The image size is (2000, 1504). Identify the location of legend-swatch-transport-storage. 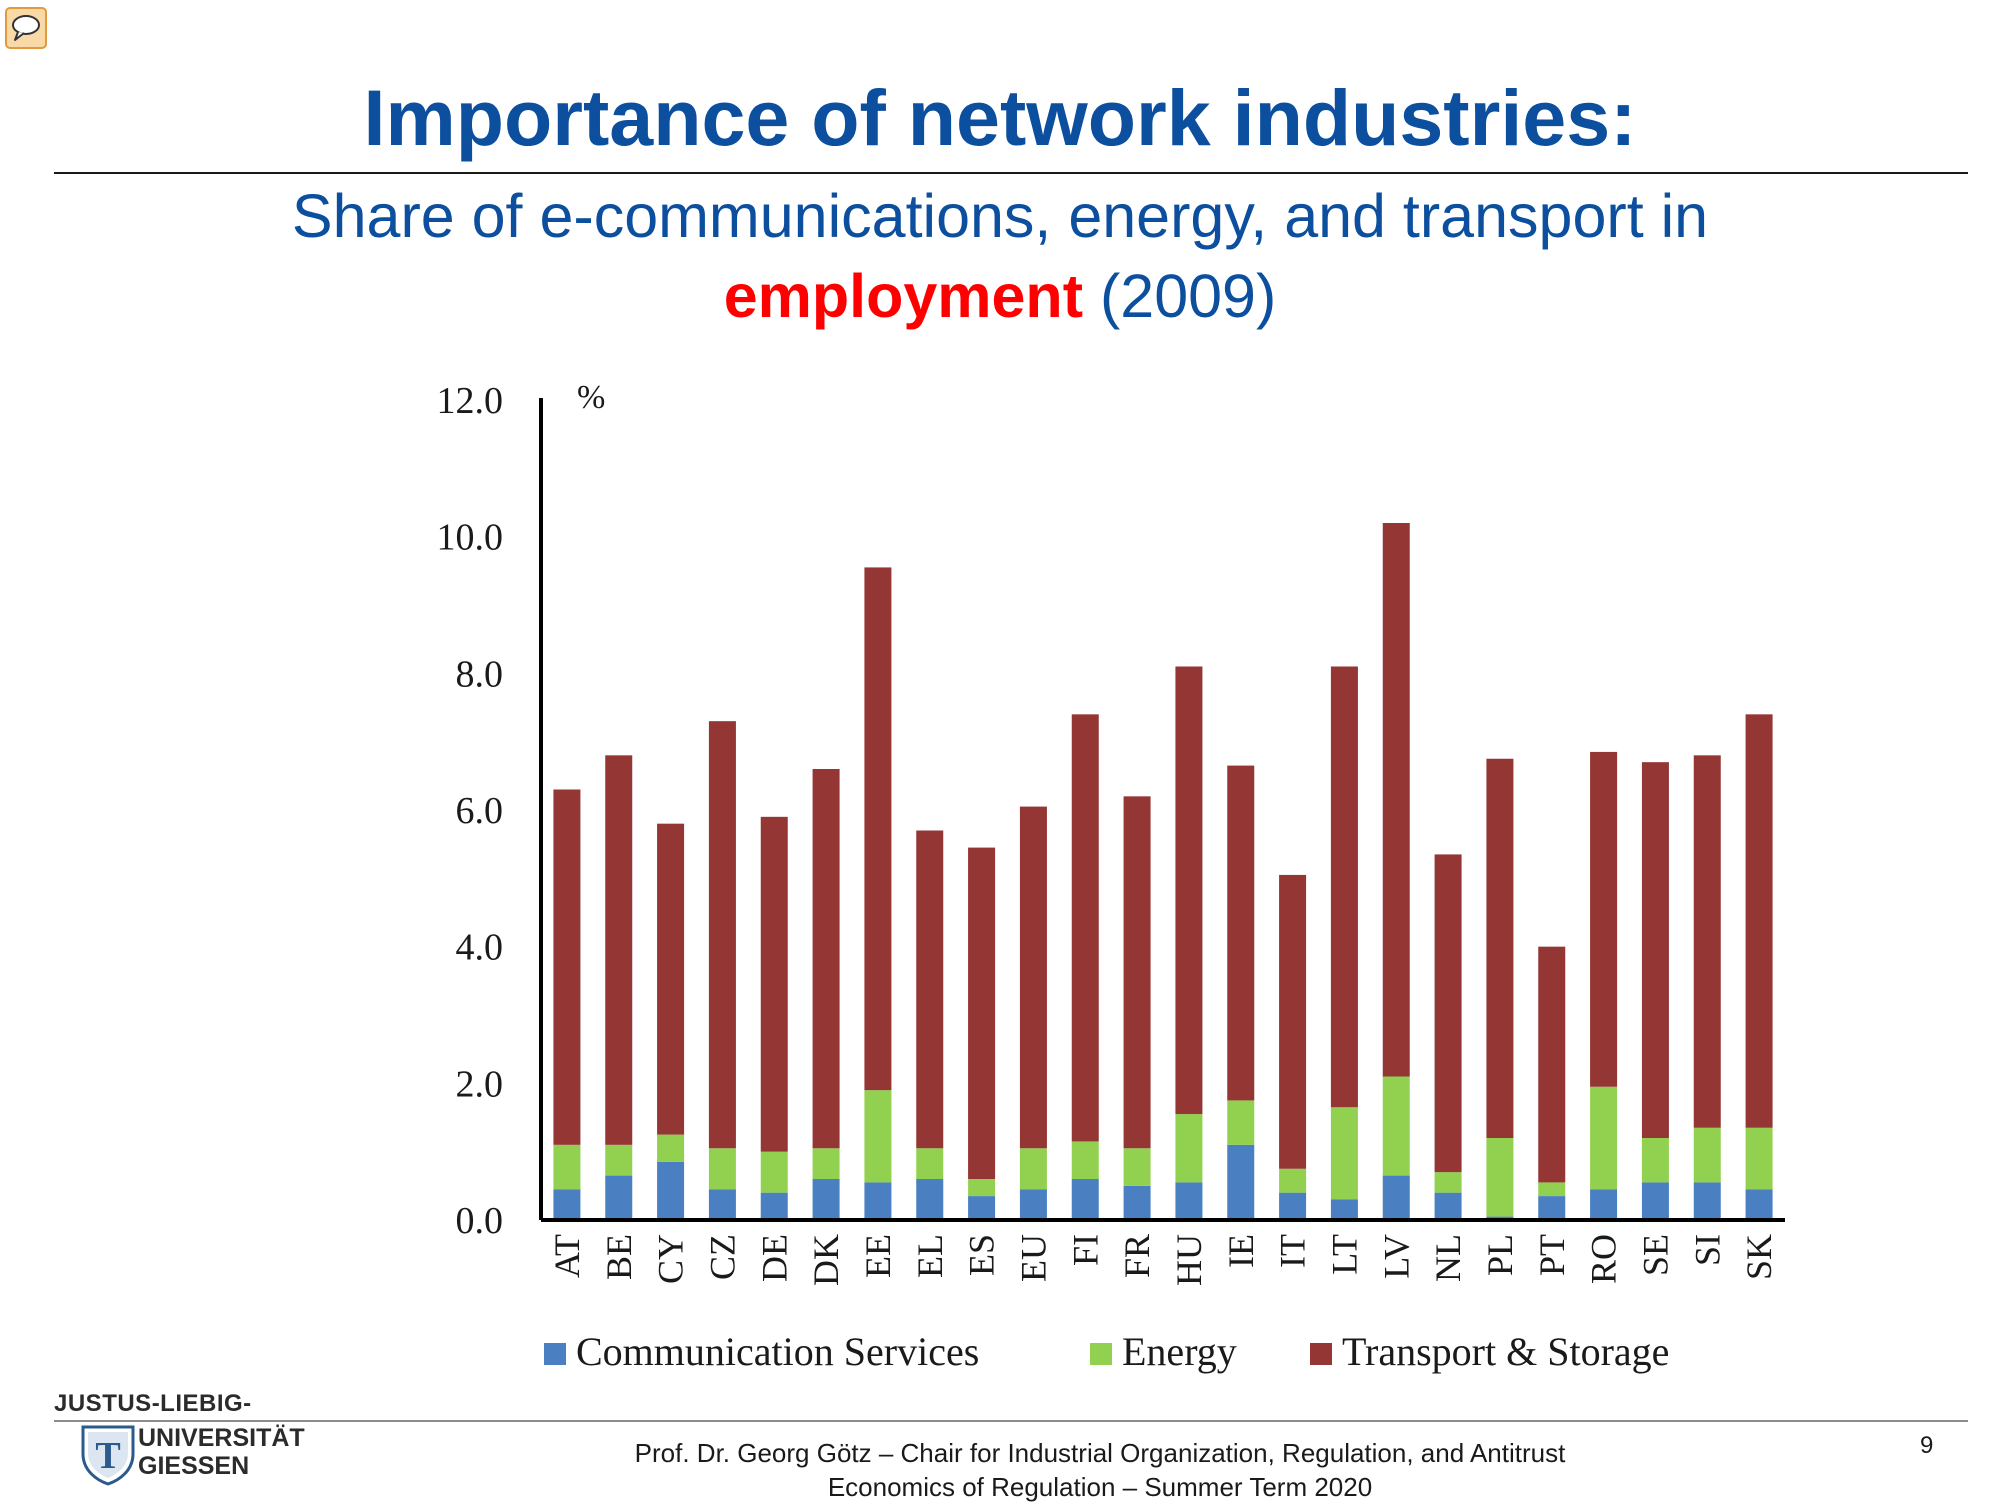
(1321, 1354).